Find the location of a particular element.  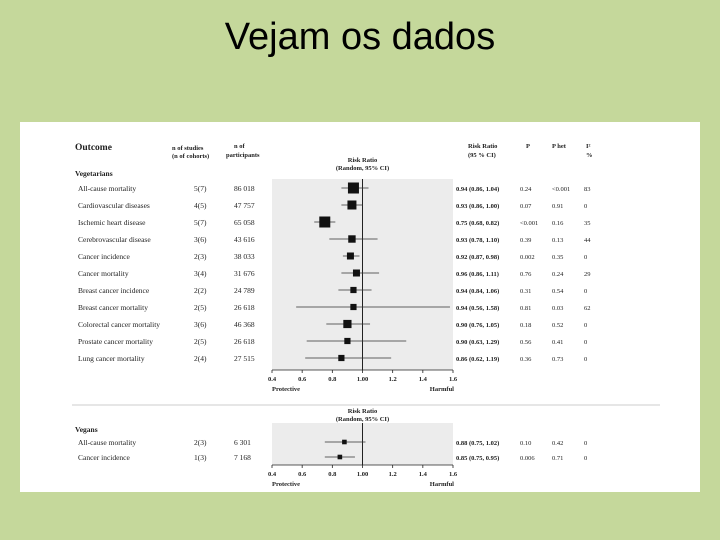

row-i2: 44 is located at coordinates (587, 240).